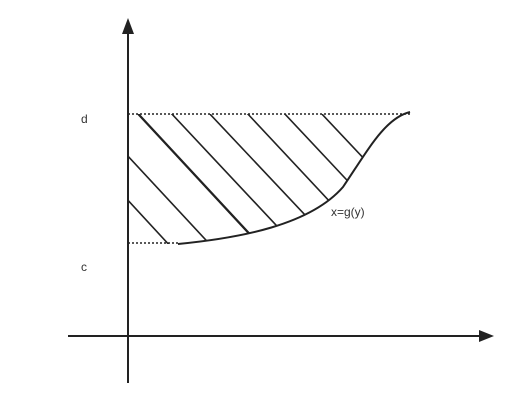  What do you see at coordinates (348, 212) in the screenshot?
I see `label-curve: x=g(y)` at bounding box center [348, 212].